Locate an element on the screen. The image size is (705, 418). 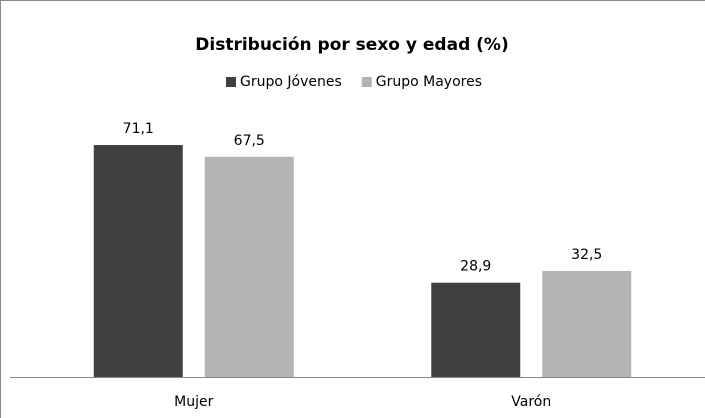
x-tick-label: Mujer is located at coordinates (193, 402).